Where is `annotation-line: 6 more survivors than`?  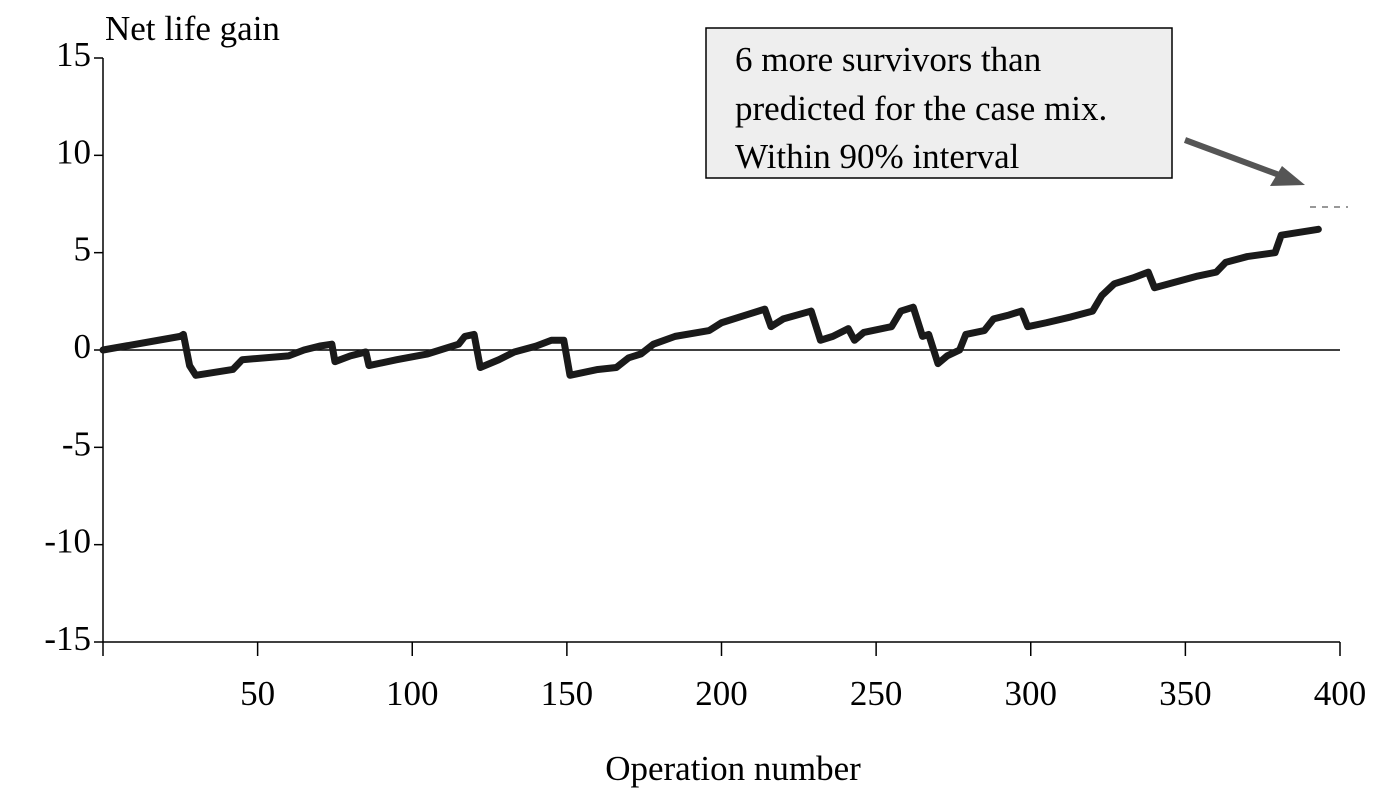 annotation-line: 6 more survivors than is located at coordinates (888, 59).